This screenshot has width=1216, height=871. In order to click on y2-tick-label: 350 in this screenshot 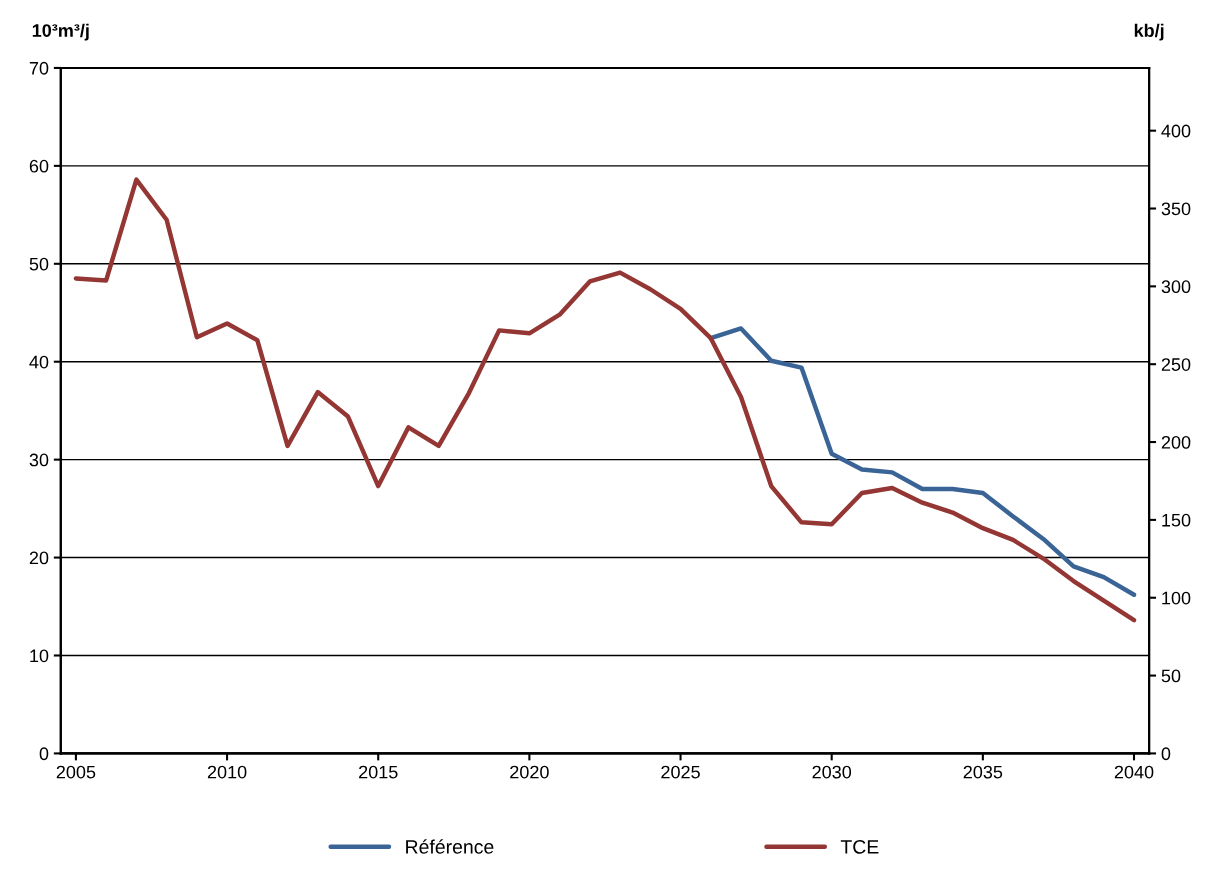, I will do `click(1176, 209)`.